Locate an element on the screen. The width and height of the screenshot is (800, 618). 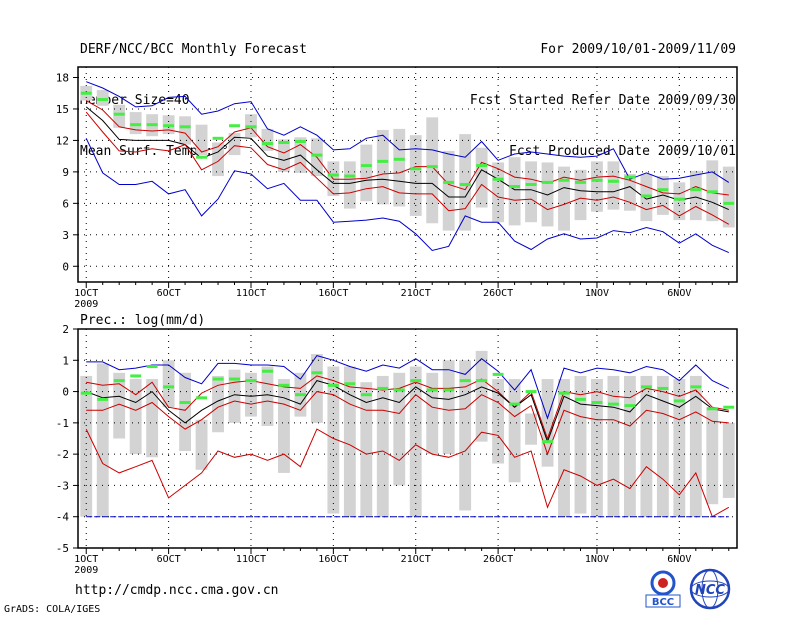
series-line-temp-mean is located at coordinates (407, 158).